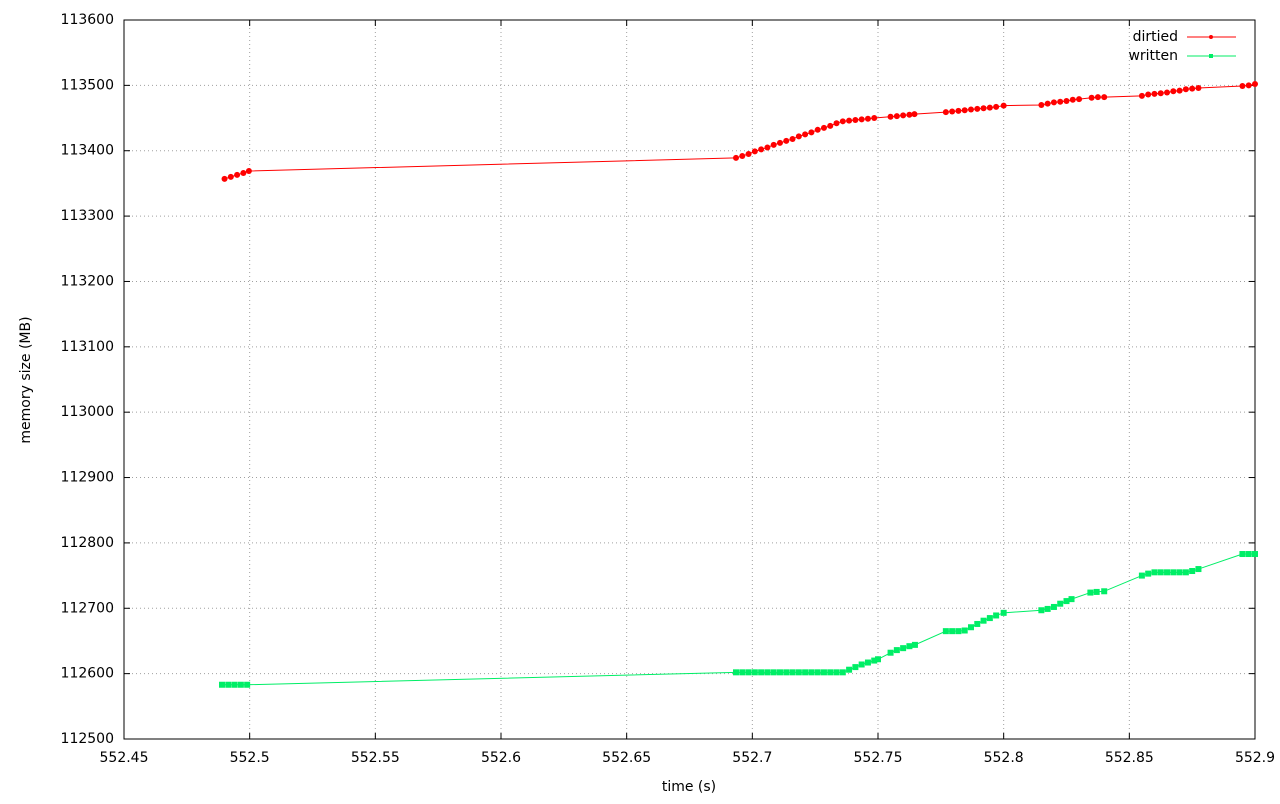 This screenshot has width=1280, height=804. I want to click on legend-entry: dirtied, so click(1184, 37).